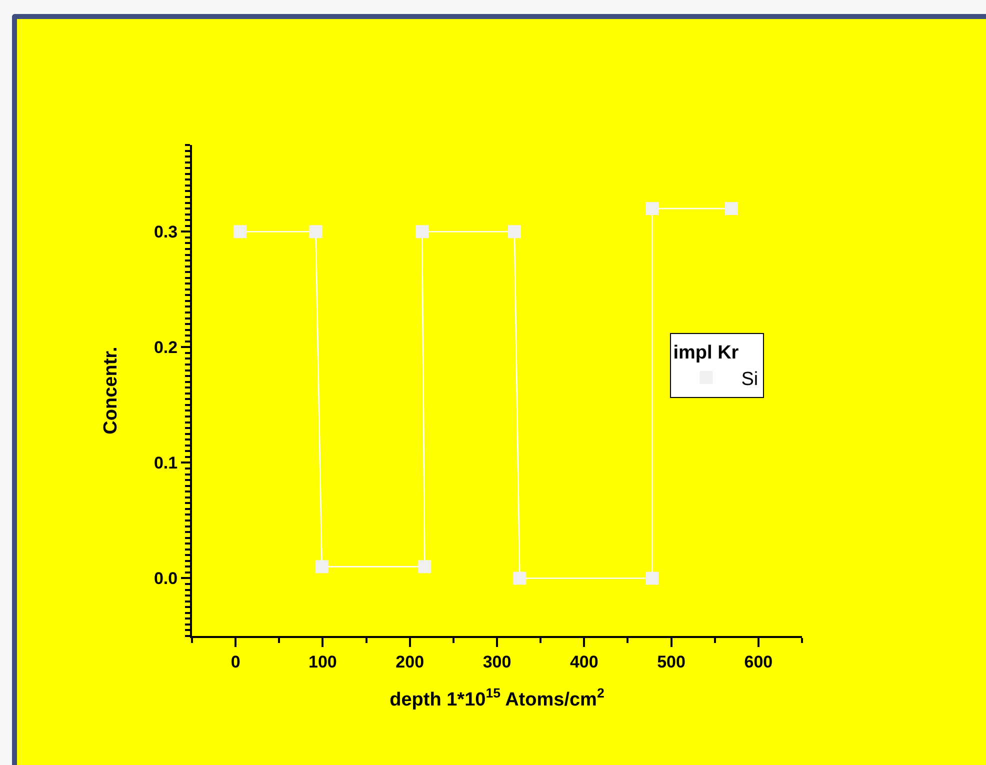 This screenshot has width=986, height=765. I want to click on x-tick-label: 300, so click(497, 662).